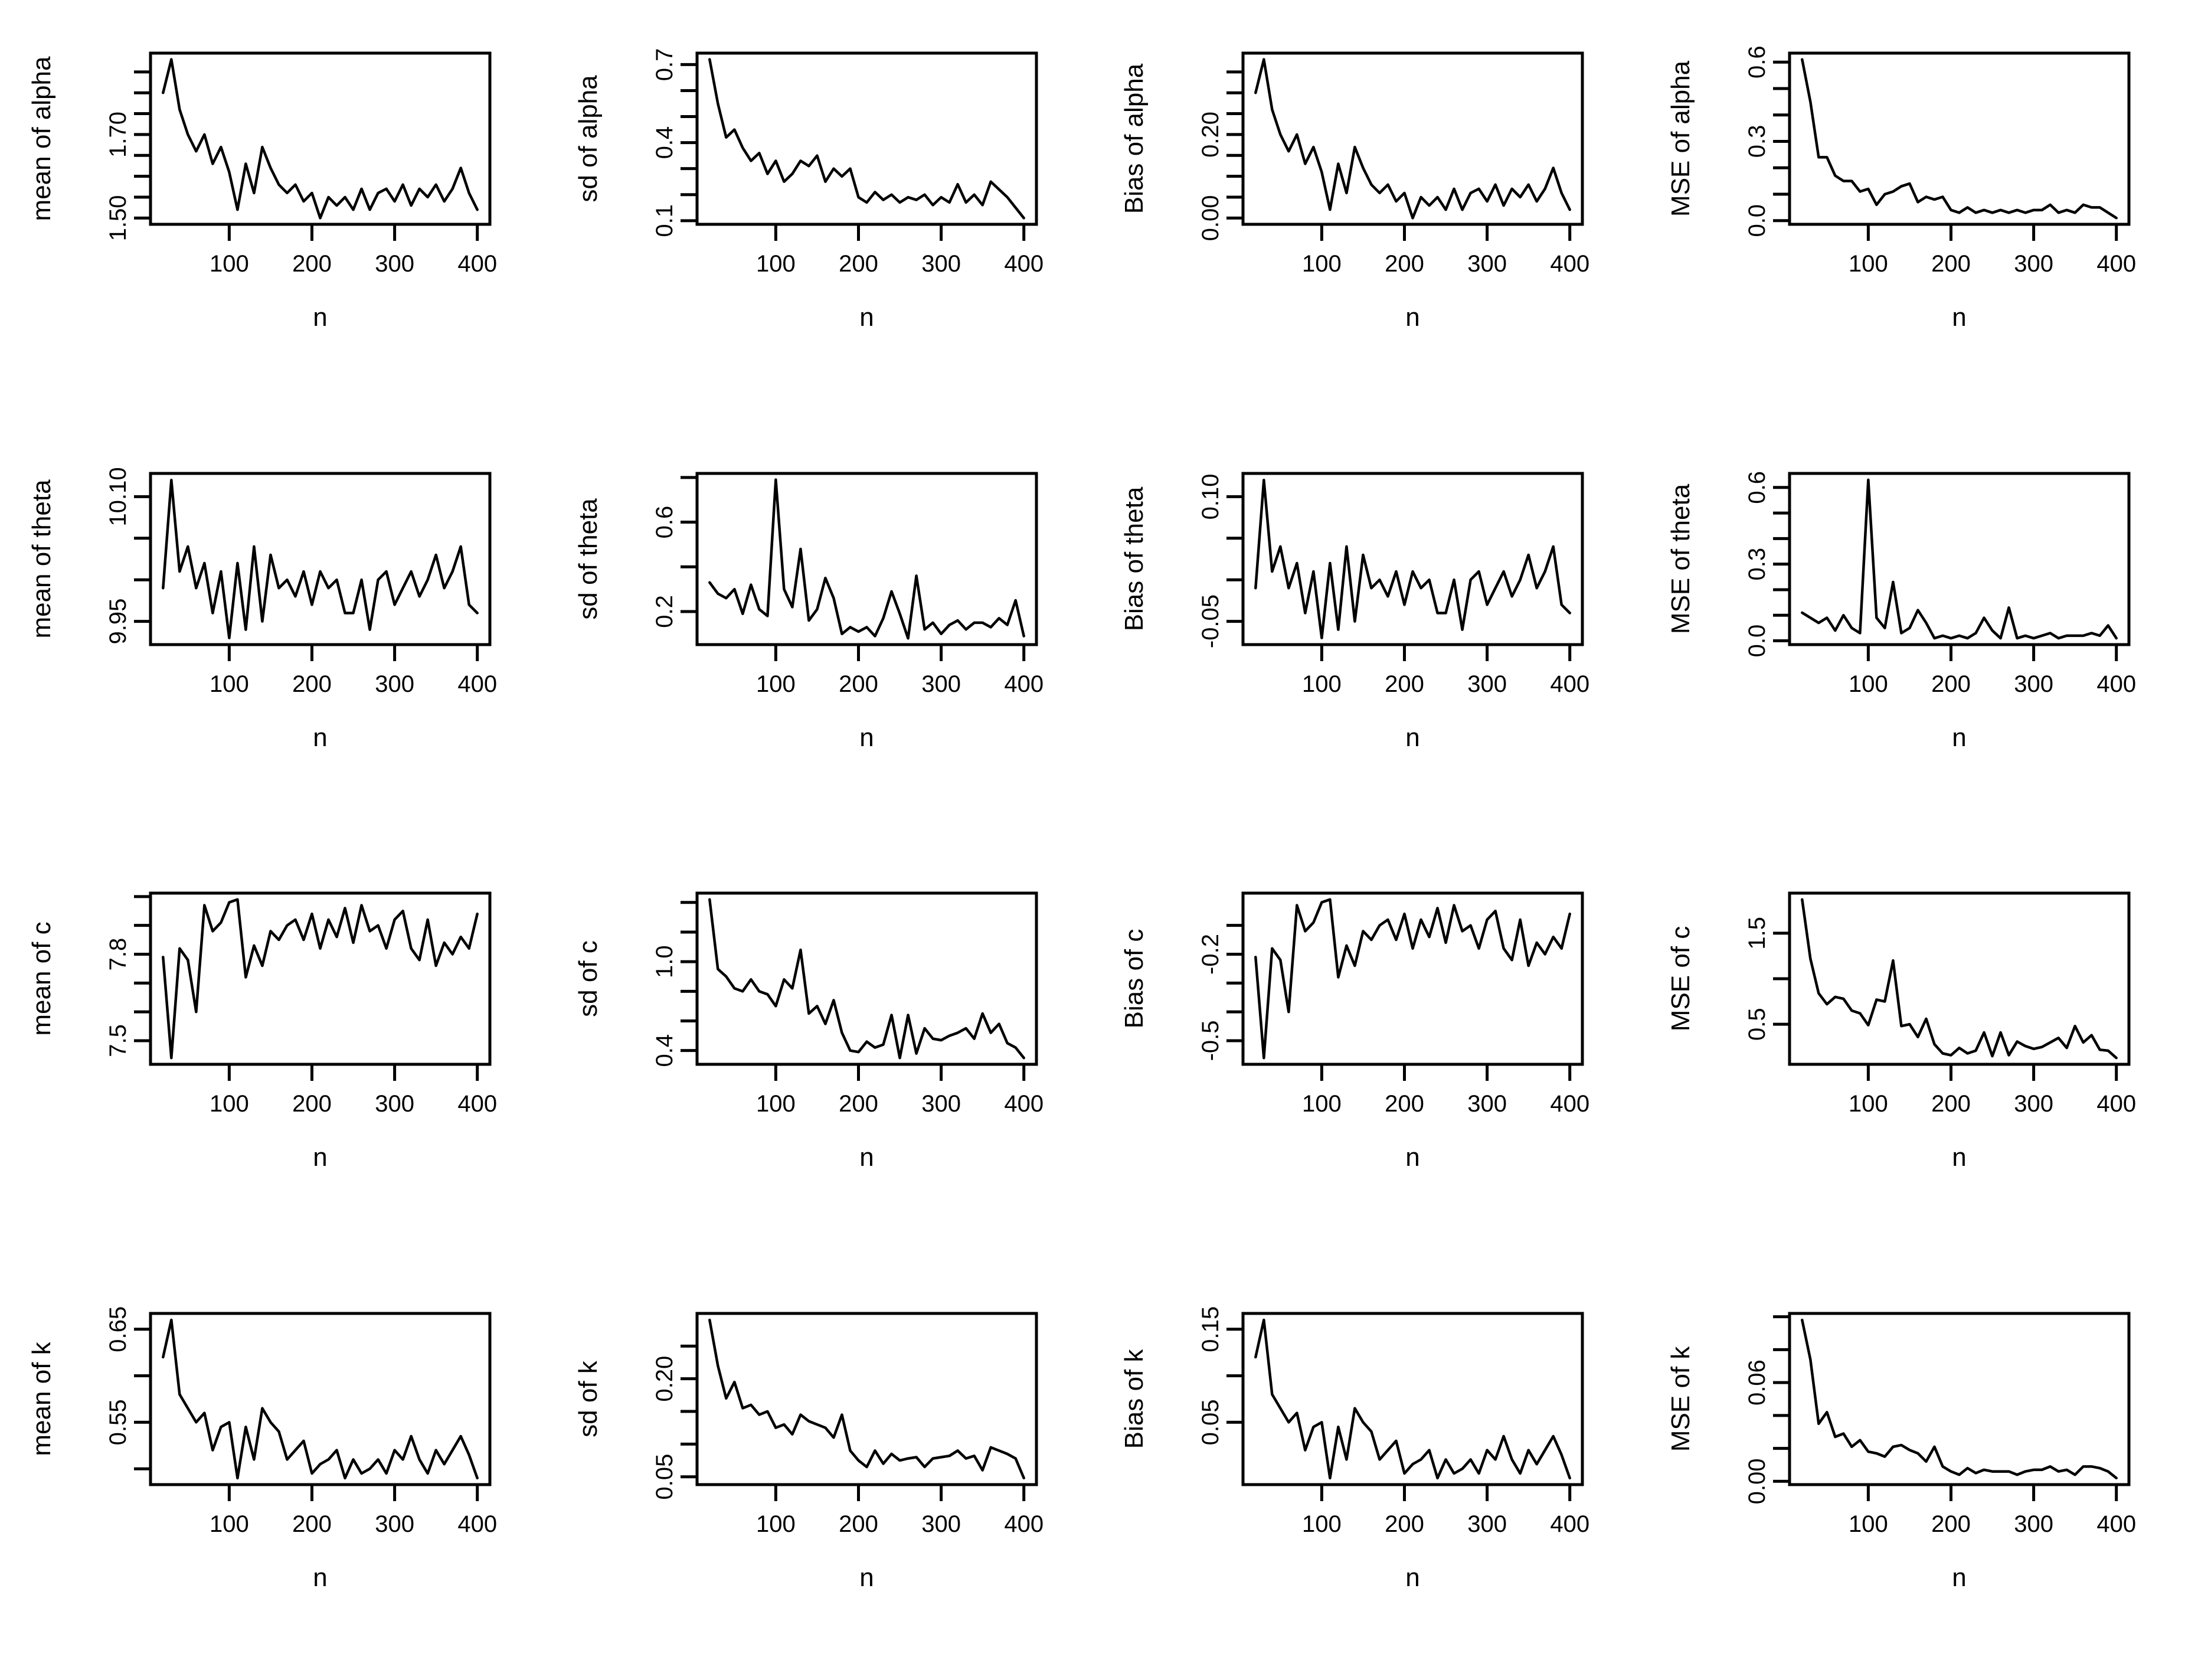 The width and height of the screenshot is (2185, 1680). I want to click on plot-bias-of-alpha: 100 200 300 400 n 0.00 0.20 Bias of alpha, so click(1354, 192).